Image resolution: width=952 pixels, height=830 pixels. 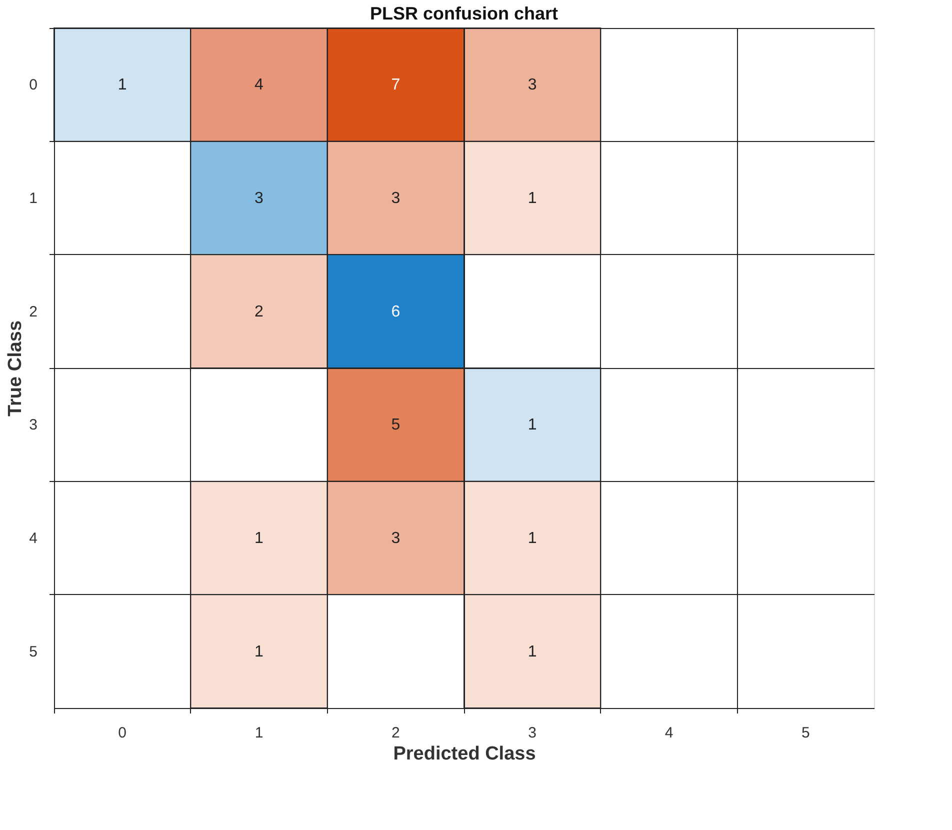 What do you see at coordinates (532, 733) in the screenshot?
I see `x-tick-label: 3` at bounding box center [532, 733].